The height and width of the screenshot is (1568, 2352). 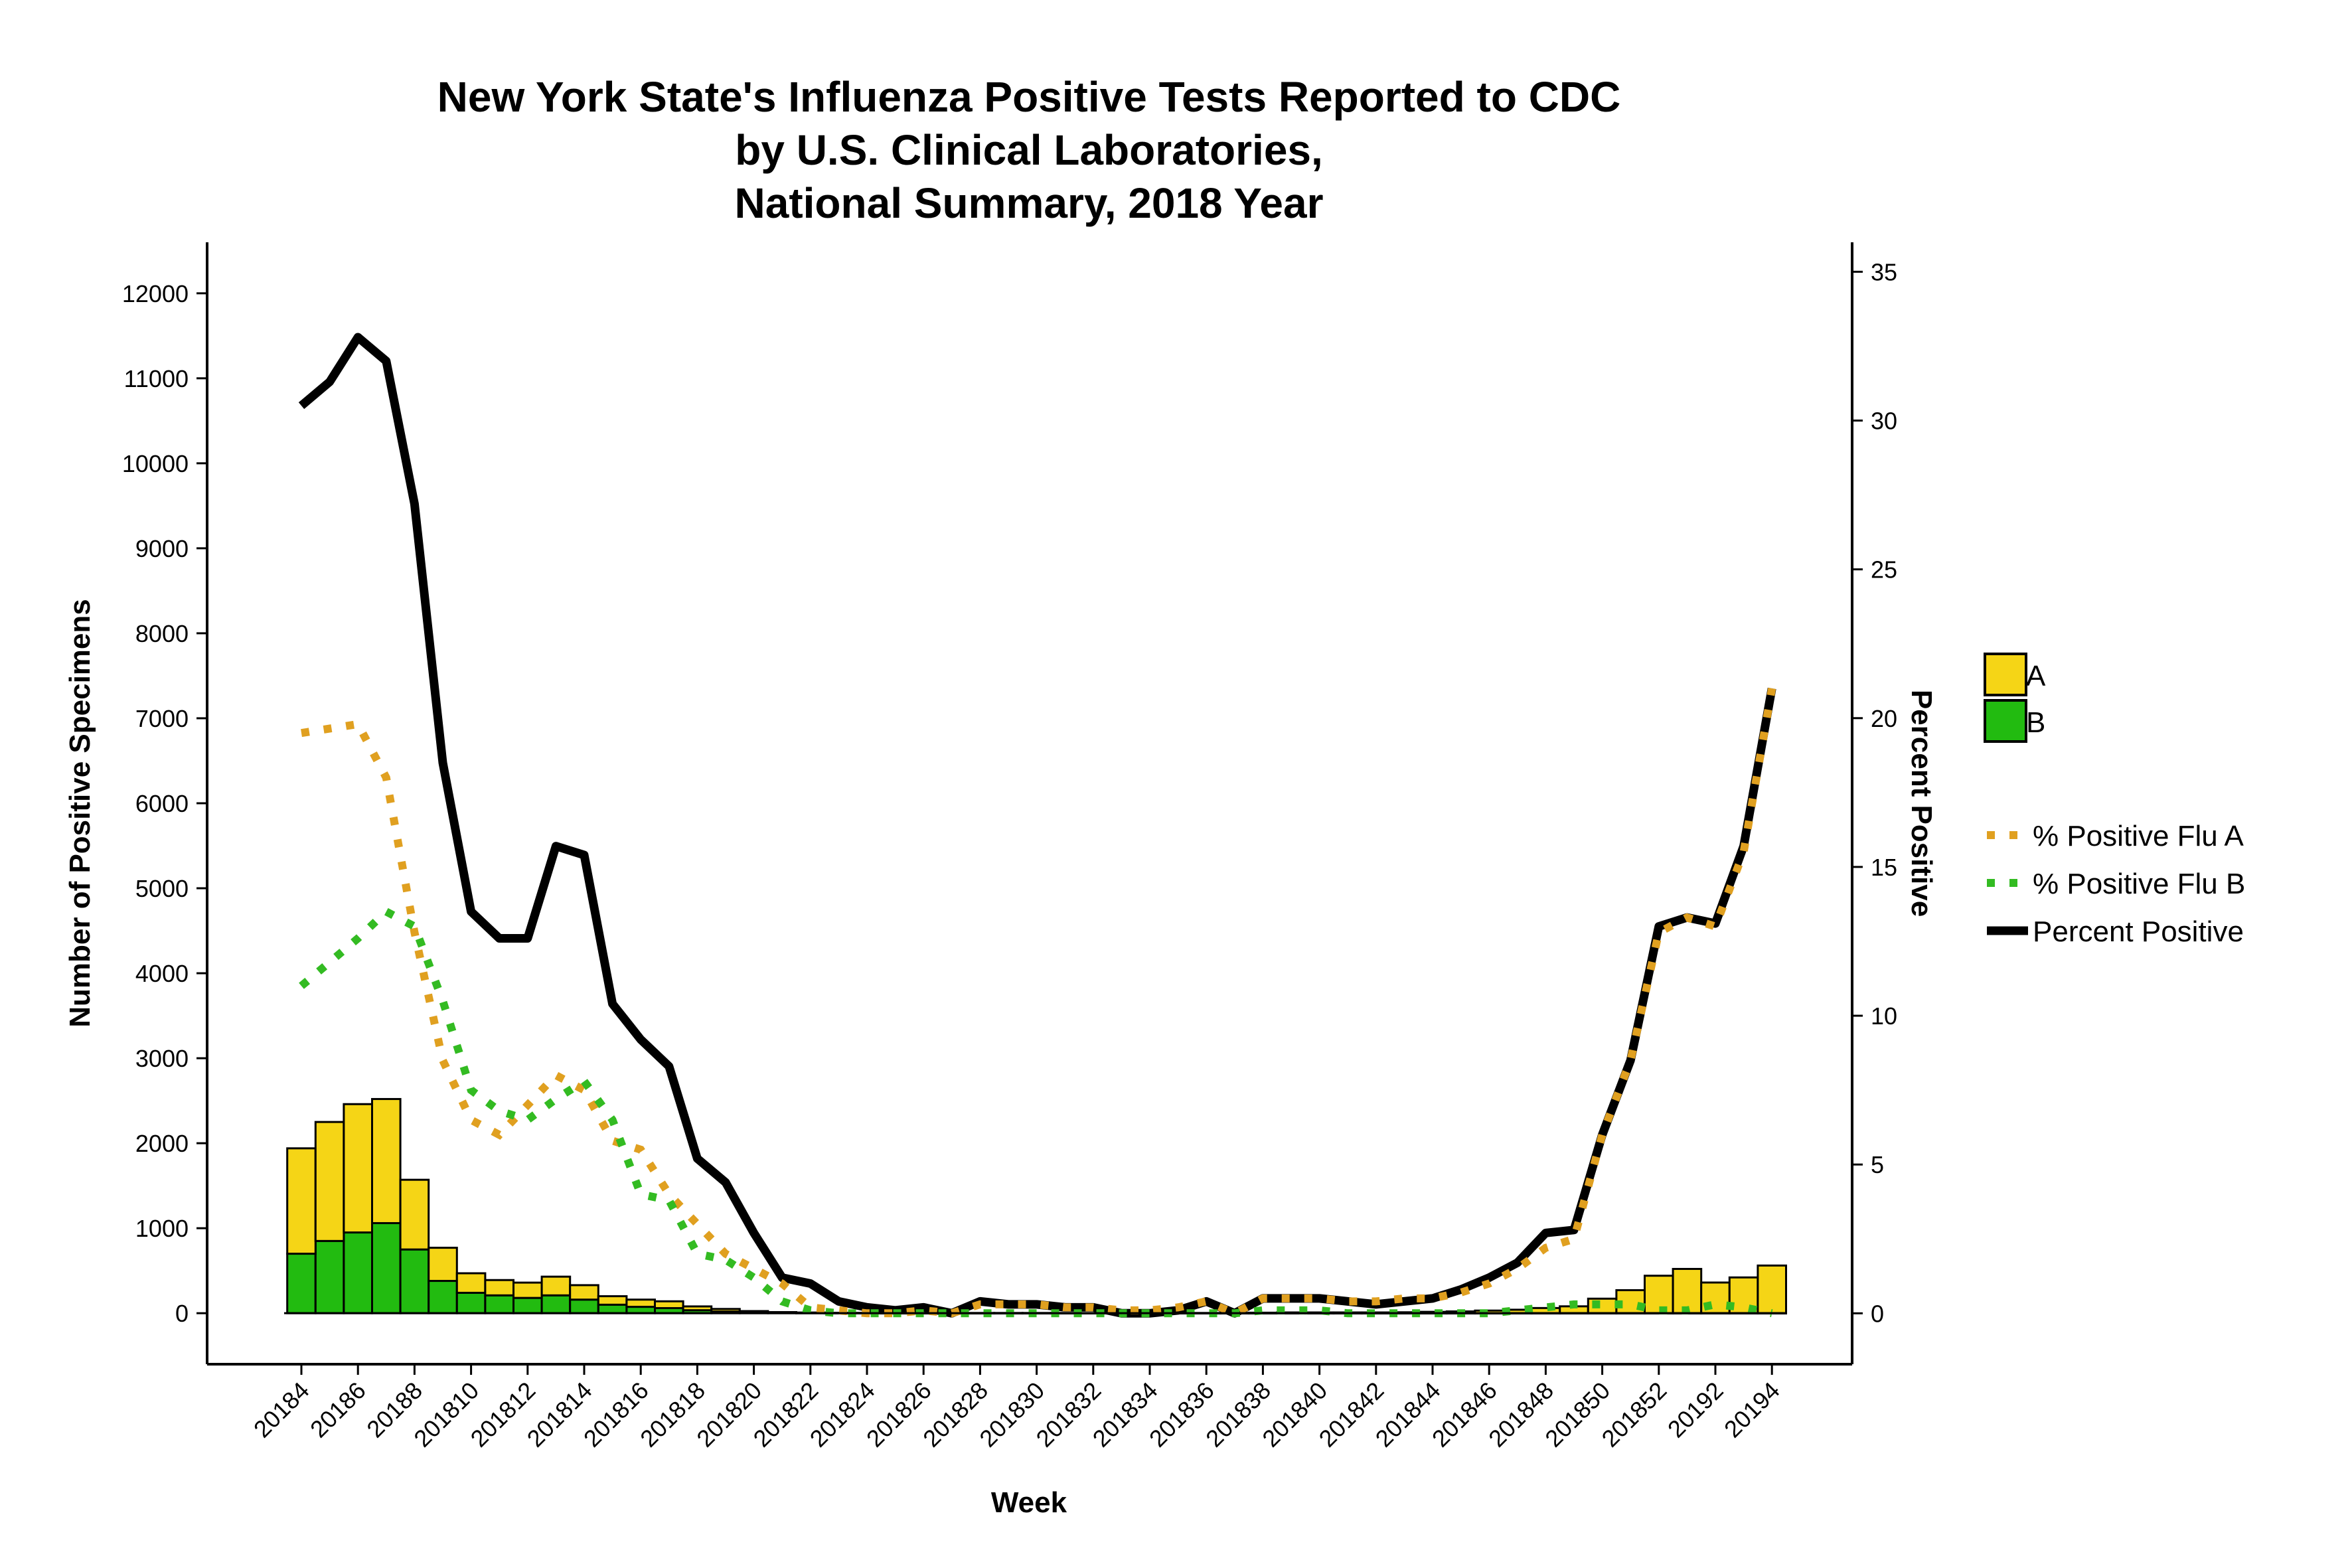 What do you see at coordinates (182, 1314) in the screenshot?
I see `y-tick-label-0: 0` at bounding box center [182, 1314].